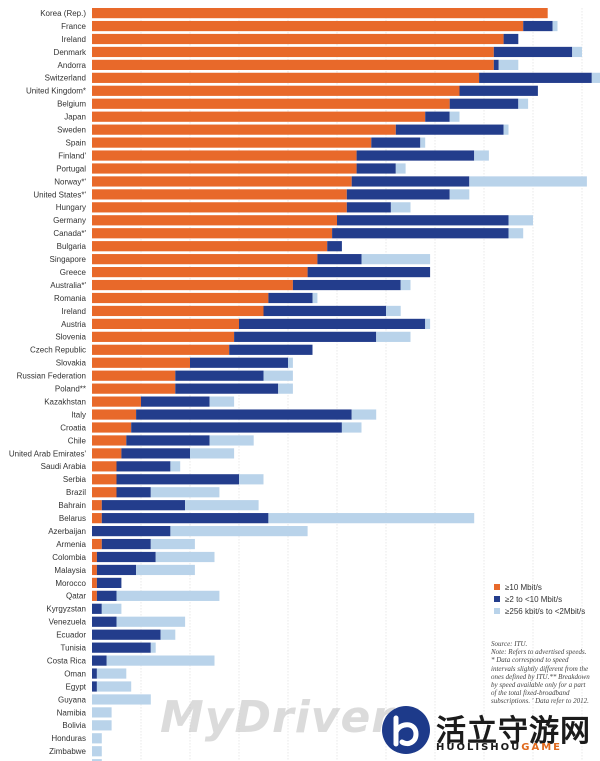 The width and height of the screenshot is (600, 761). Describe the element at coordinates (74, 648) in the screenshot. I see `country-label: Tunisia` at that location.